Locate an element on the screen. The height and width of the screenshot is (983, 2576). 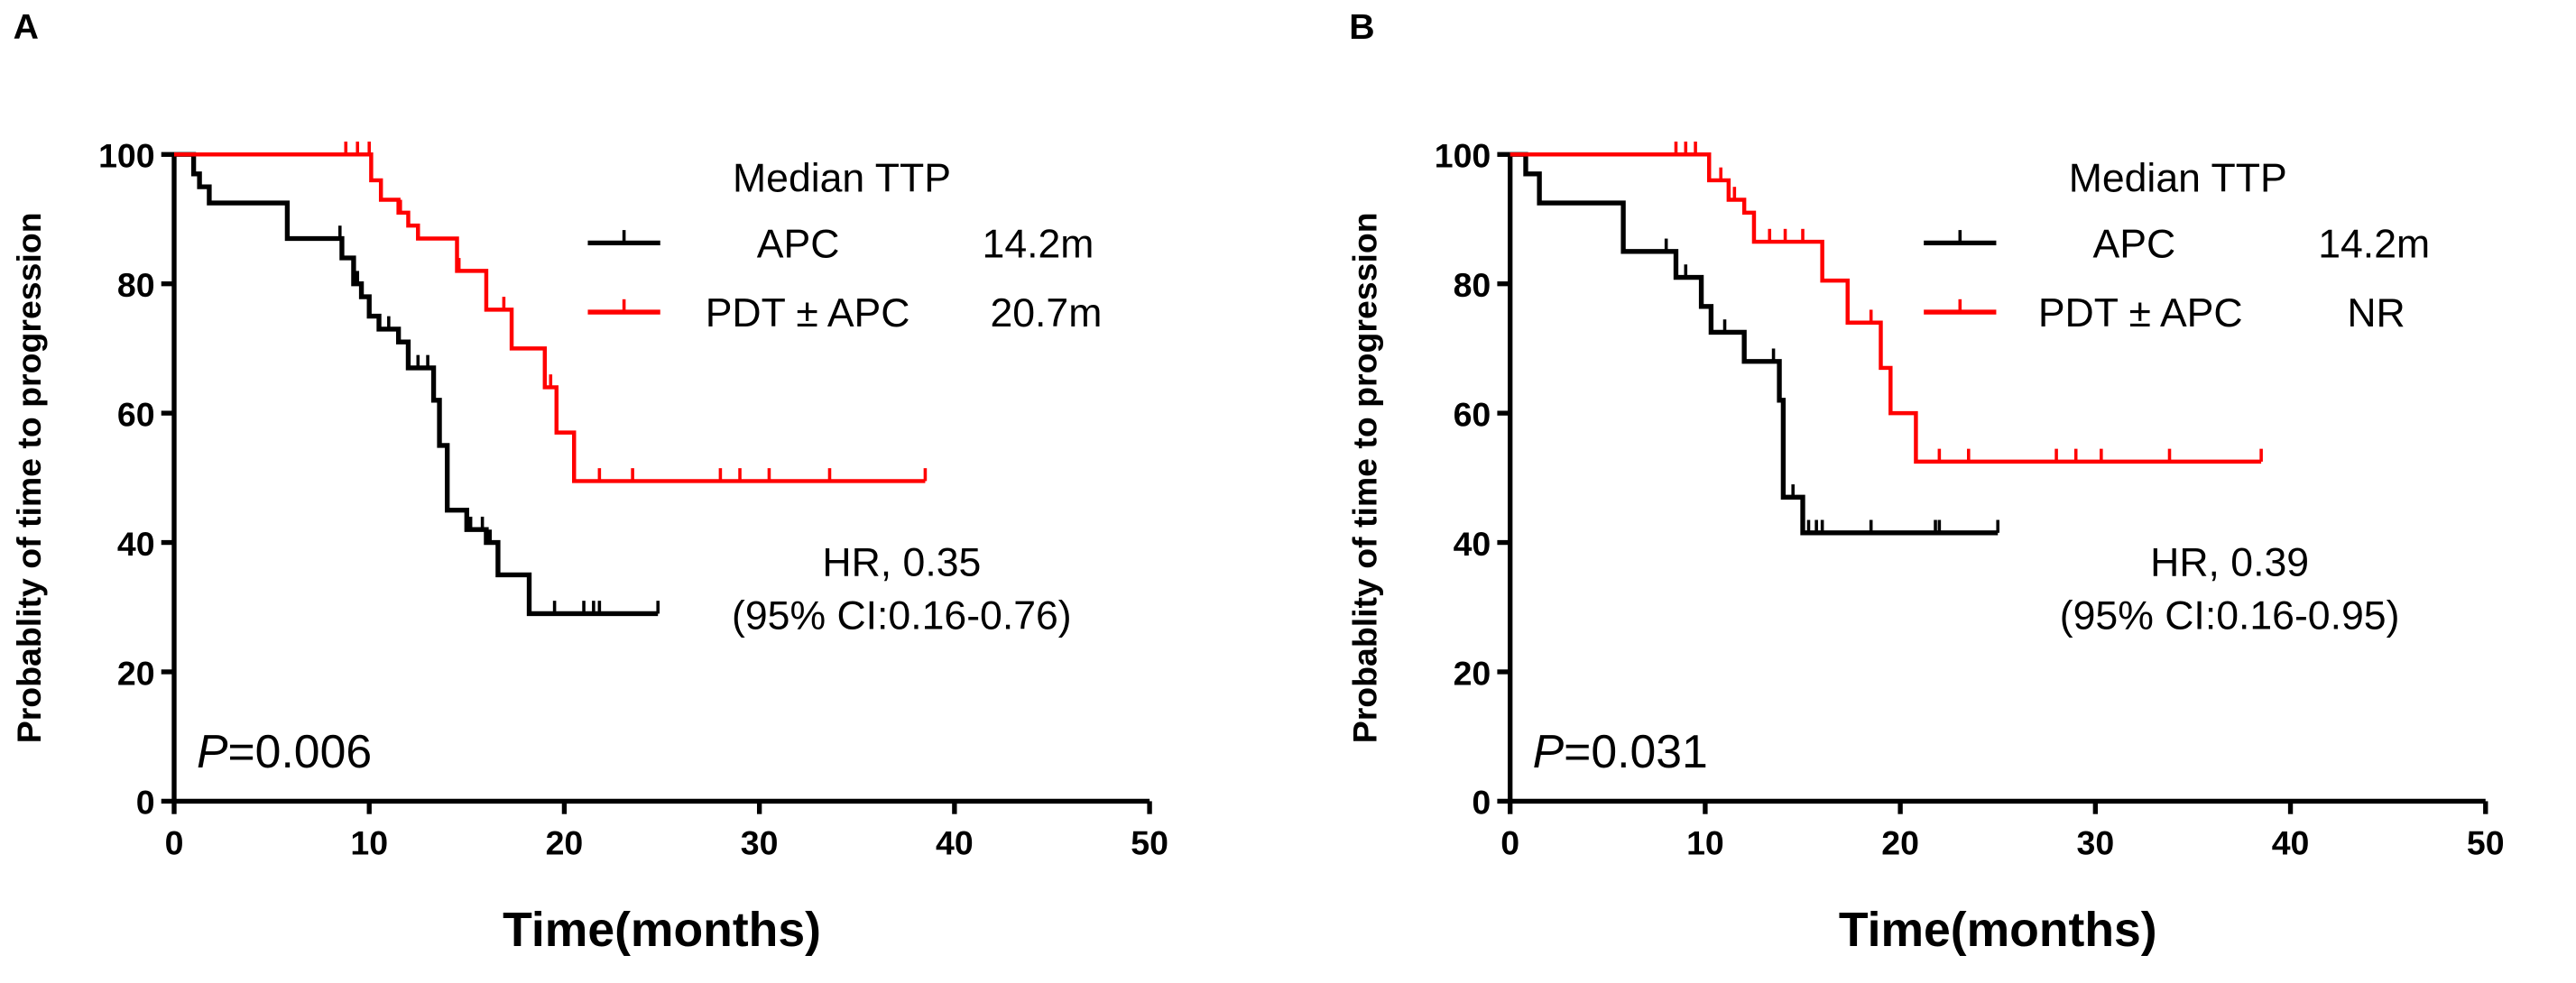
confidence-interval: (95% CI:0.16-0.95) is located at coordinates (2230, 616).